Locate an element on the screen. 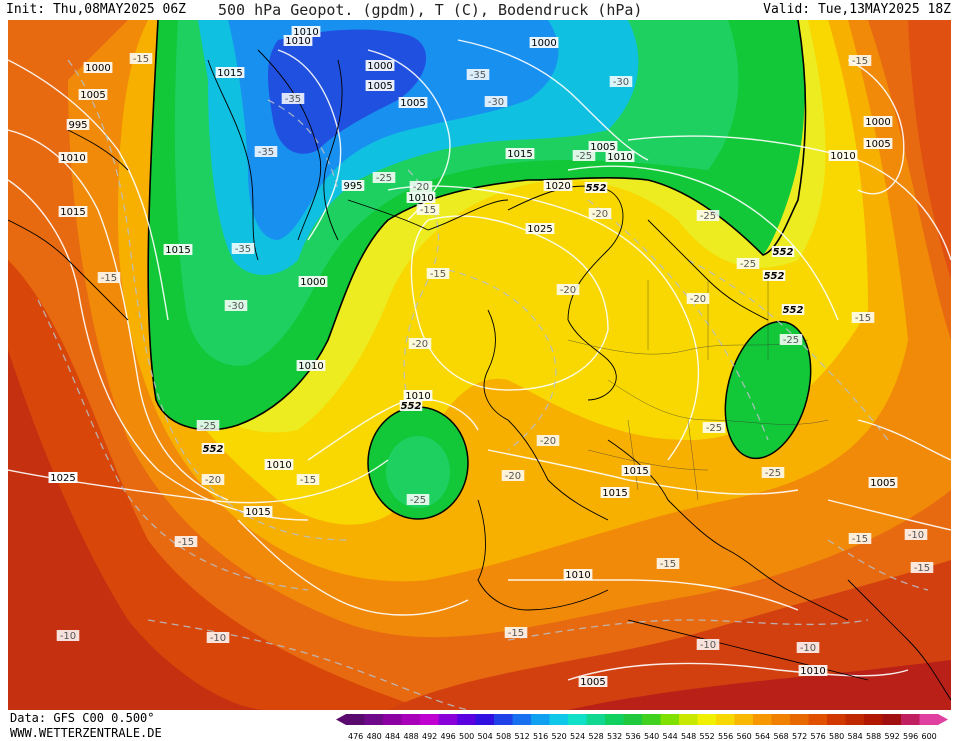 The height and width of the screenshot is (741, 959). pressure-label: 1000 is located at coordinates (544, 43).